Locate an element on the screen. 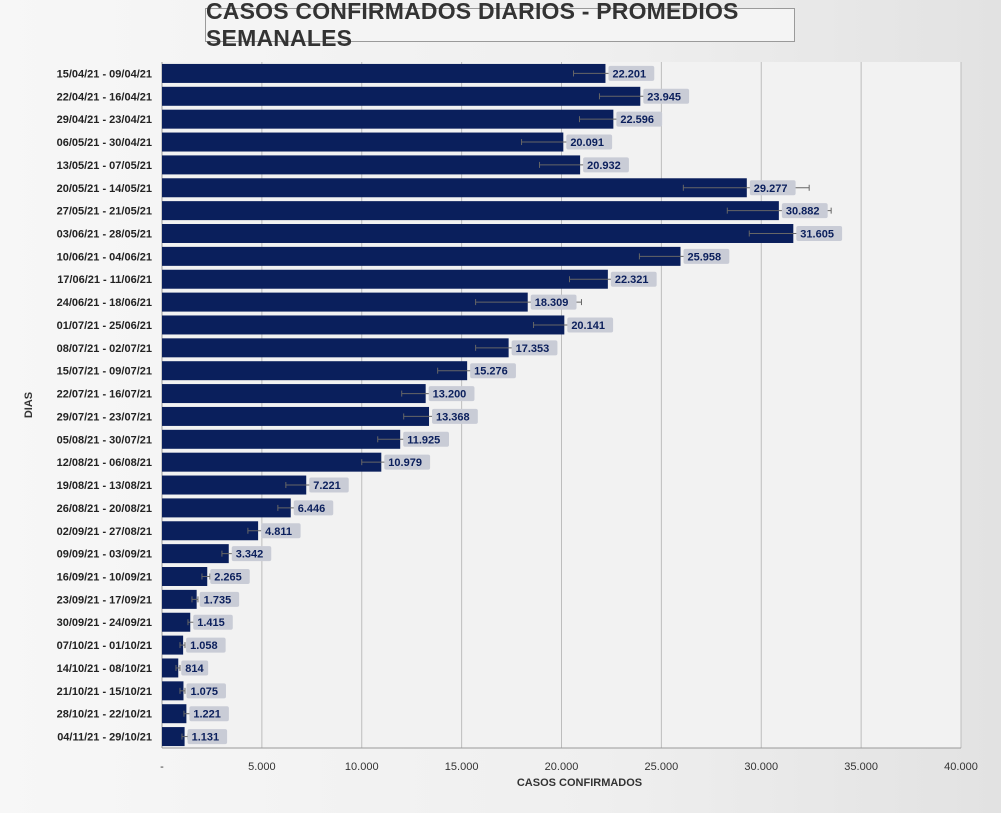  x-tick-label: 25.000 is located at coordinates (662, 767).